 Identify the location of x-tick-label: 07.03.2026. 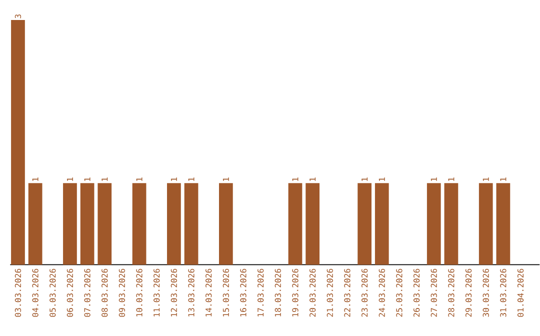
(87, 292).